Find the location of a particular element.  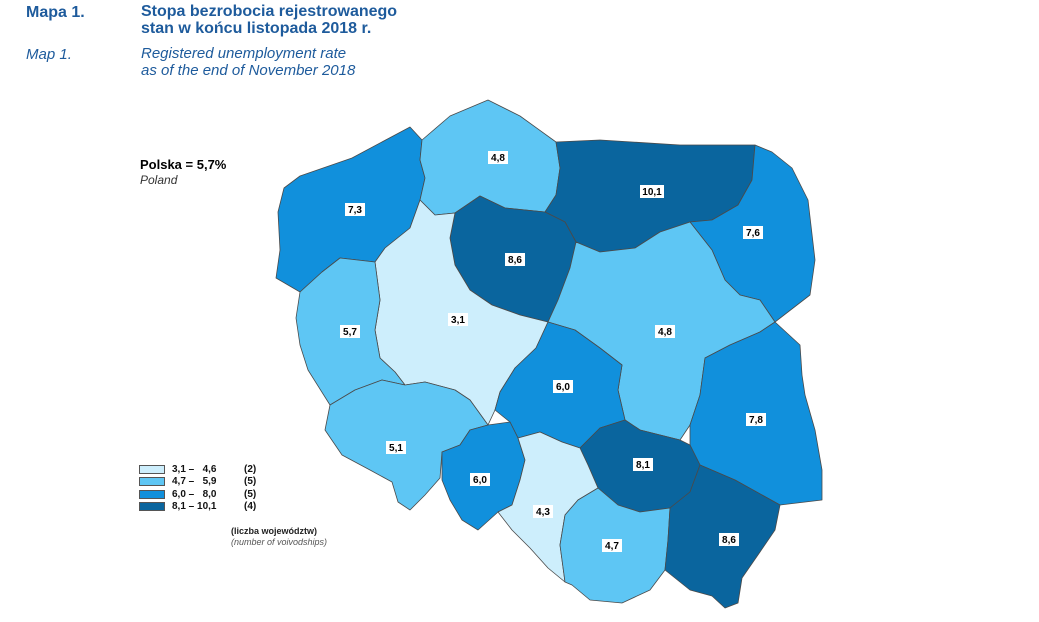

region-label-opolskie: 6,0 is located at coordinates (480, 479).